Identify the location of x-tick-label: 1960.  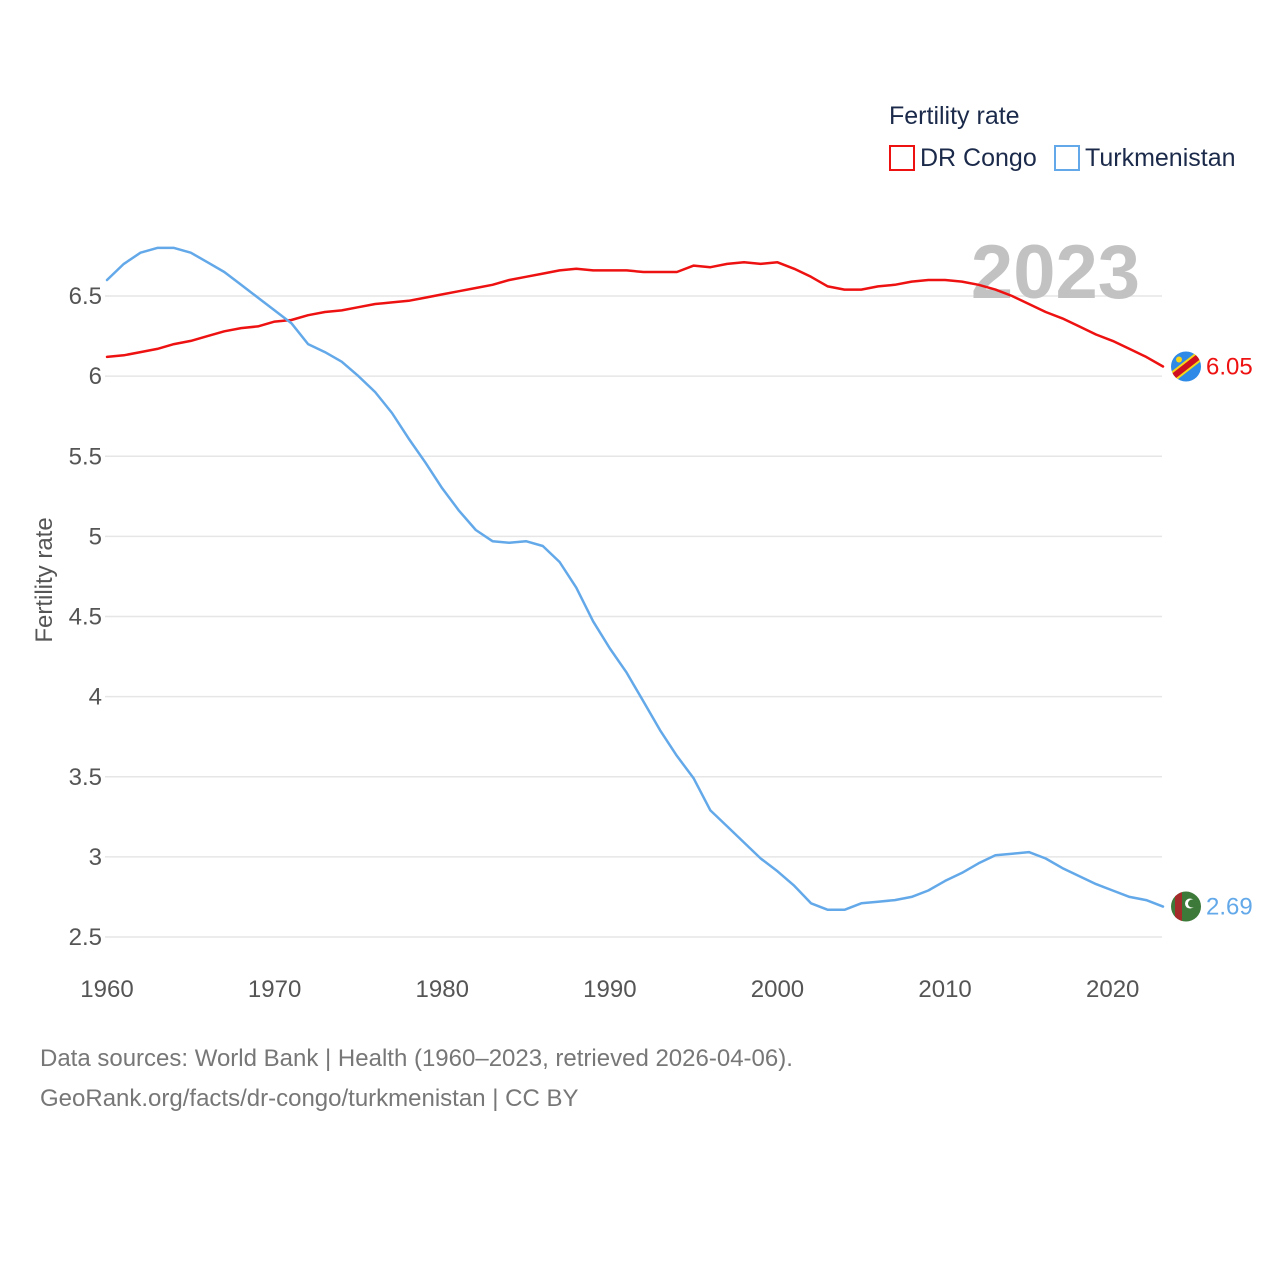
(106, 989).